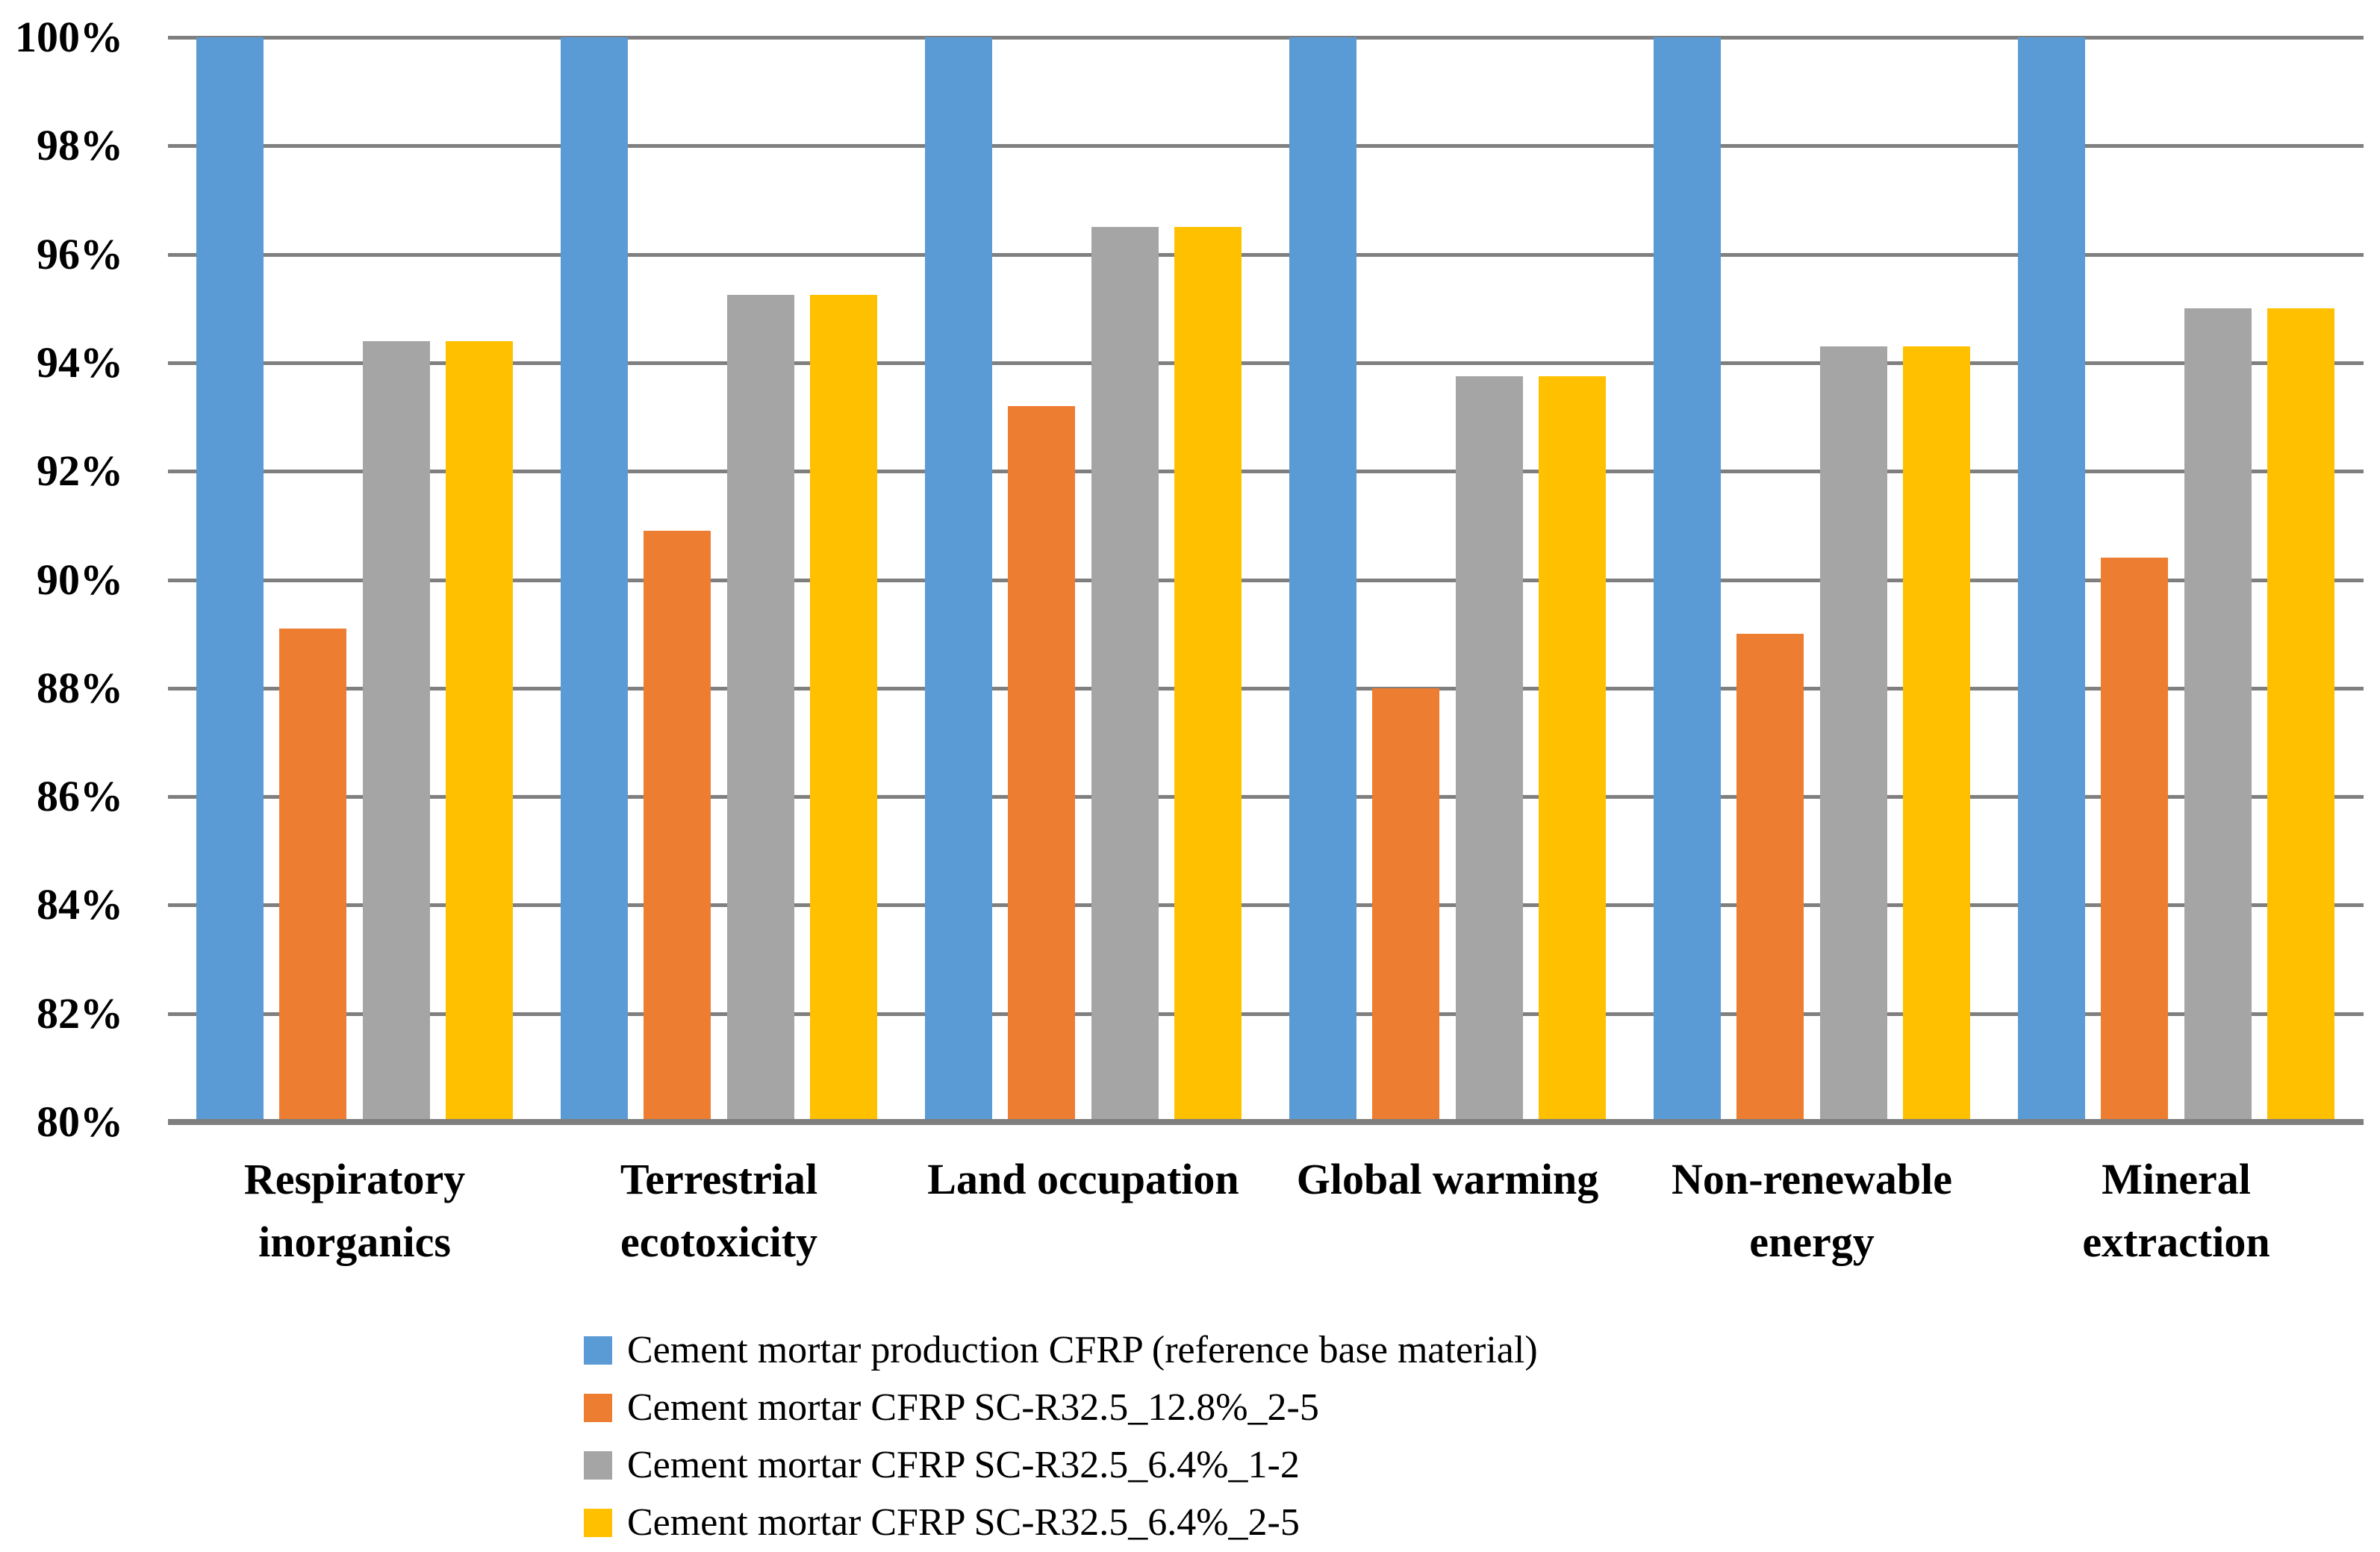 This screenshot has height=1552, width=2380. I want to click on y-axis-tick-label: 84%, so click(80, 904).